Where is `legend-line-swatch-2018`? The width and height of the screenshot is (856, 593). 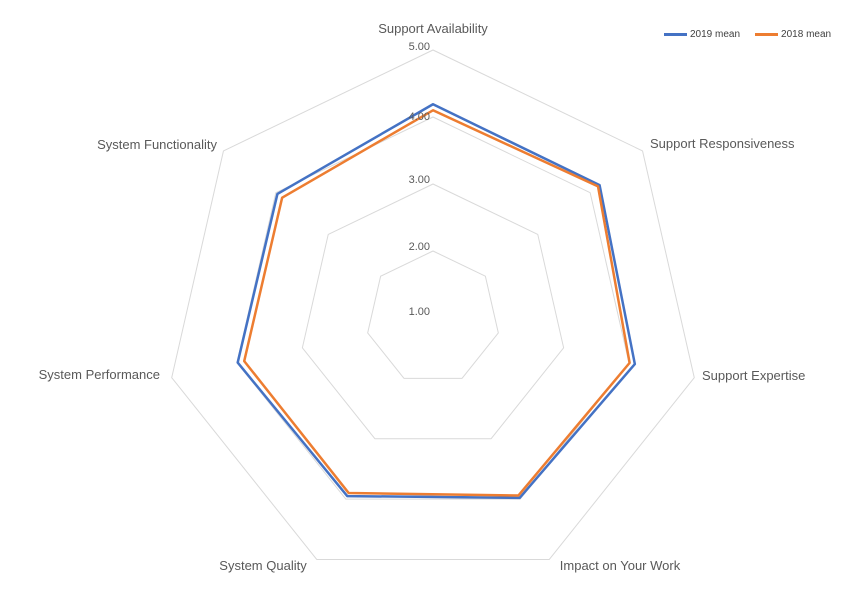 legend-line-swatch-2018 is located at coordinates (767, 34).